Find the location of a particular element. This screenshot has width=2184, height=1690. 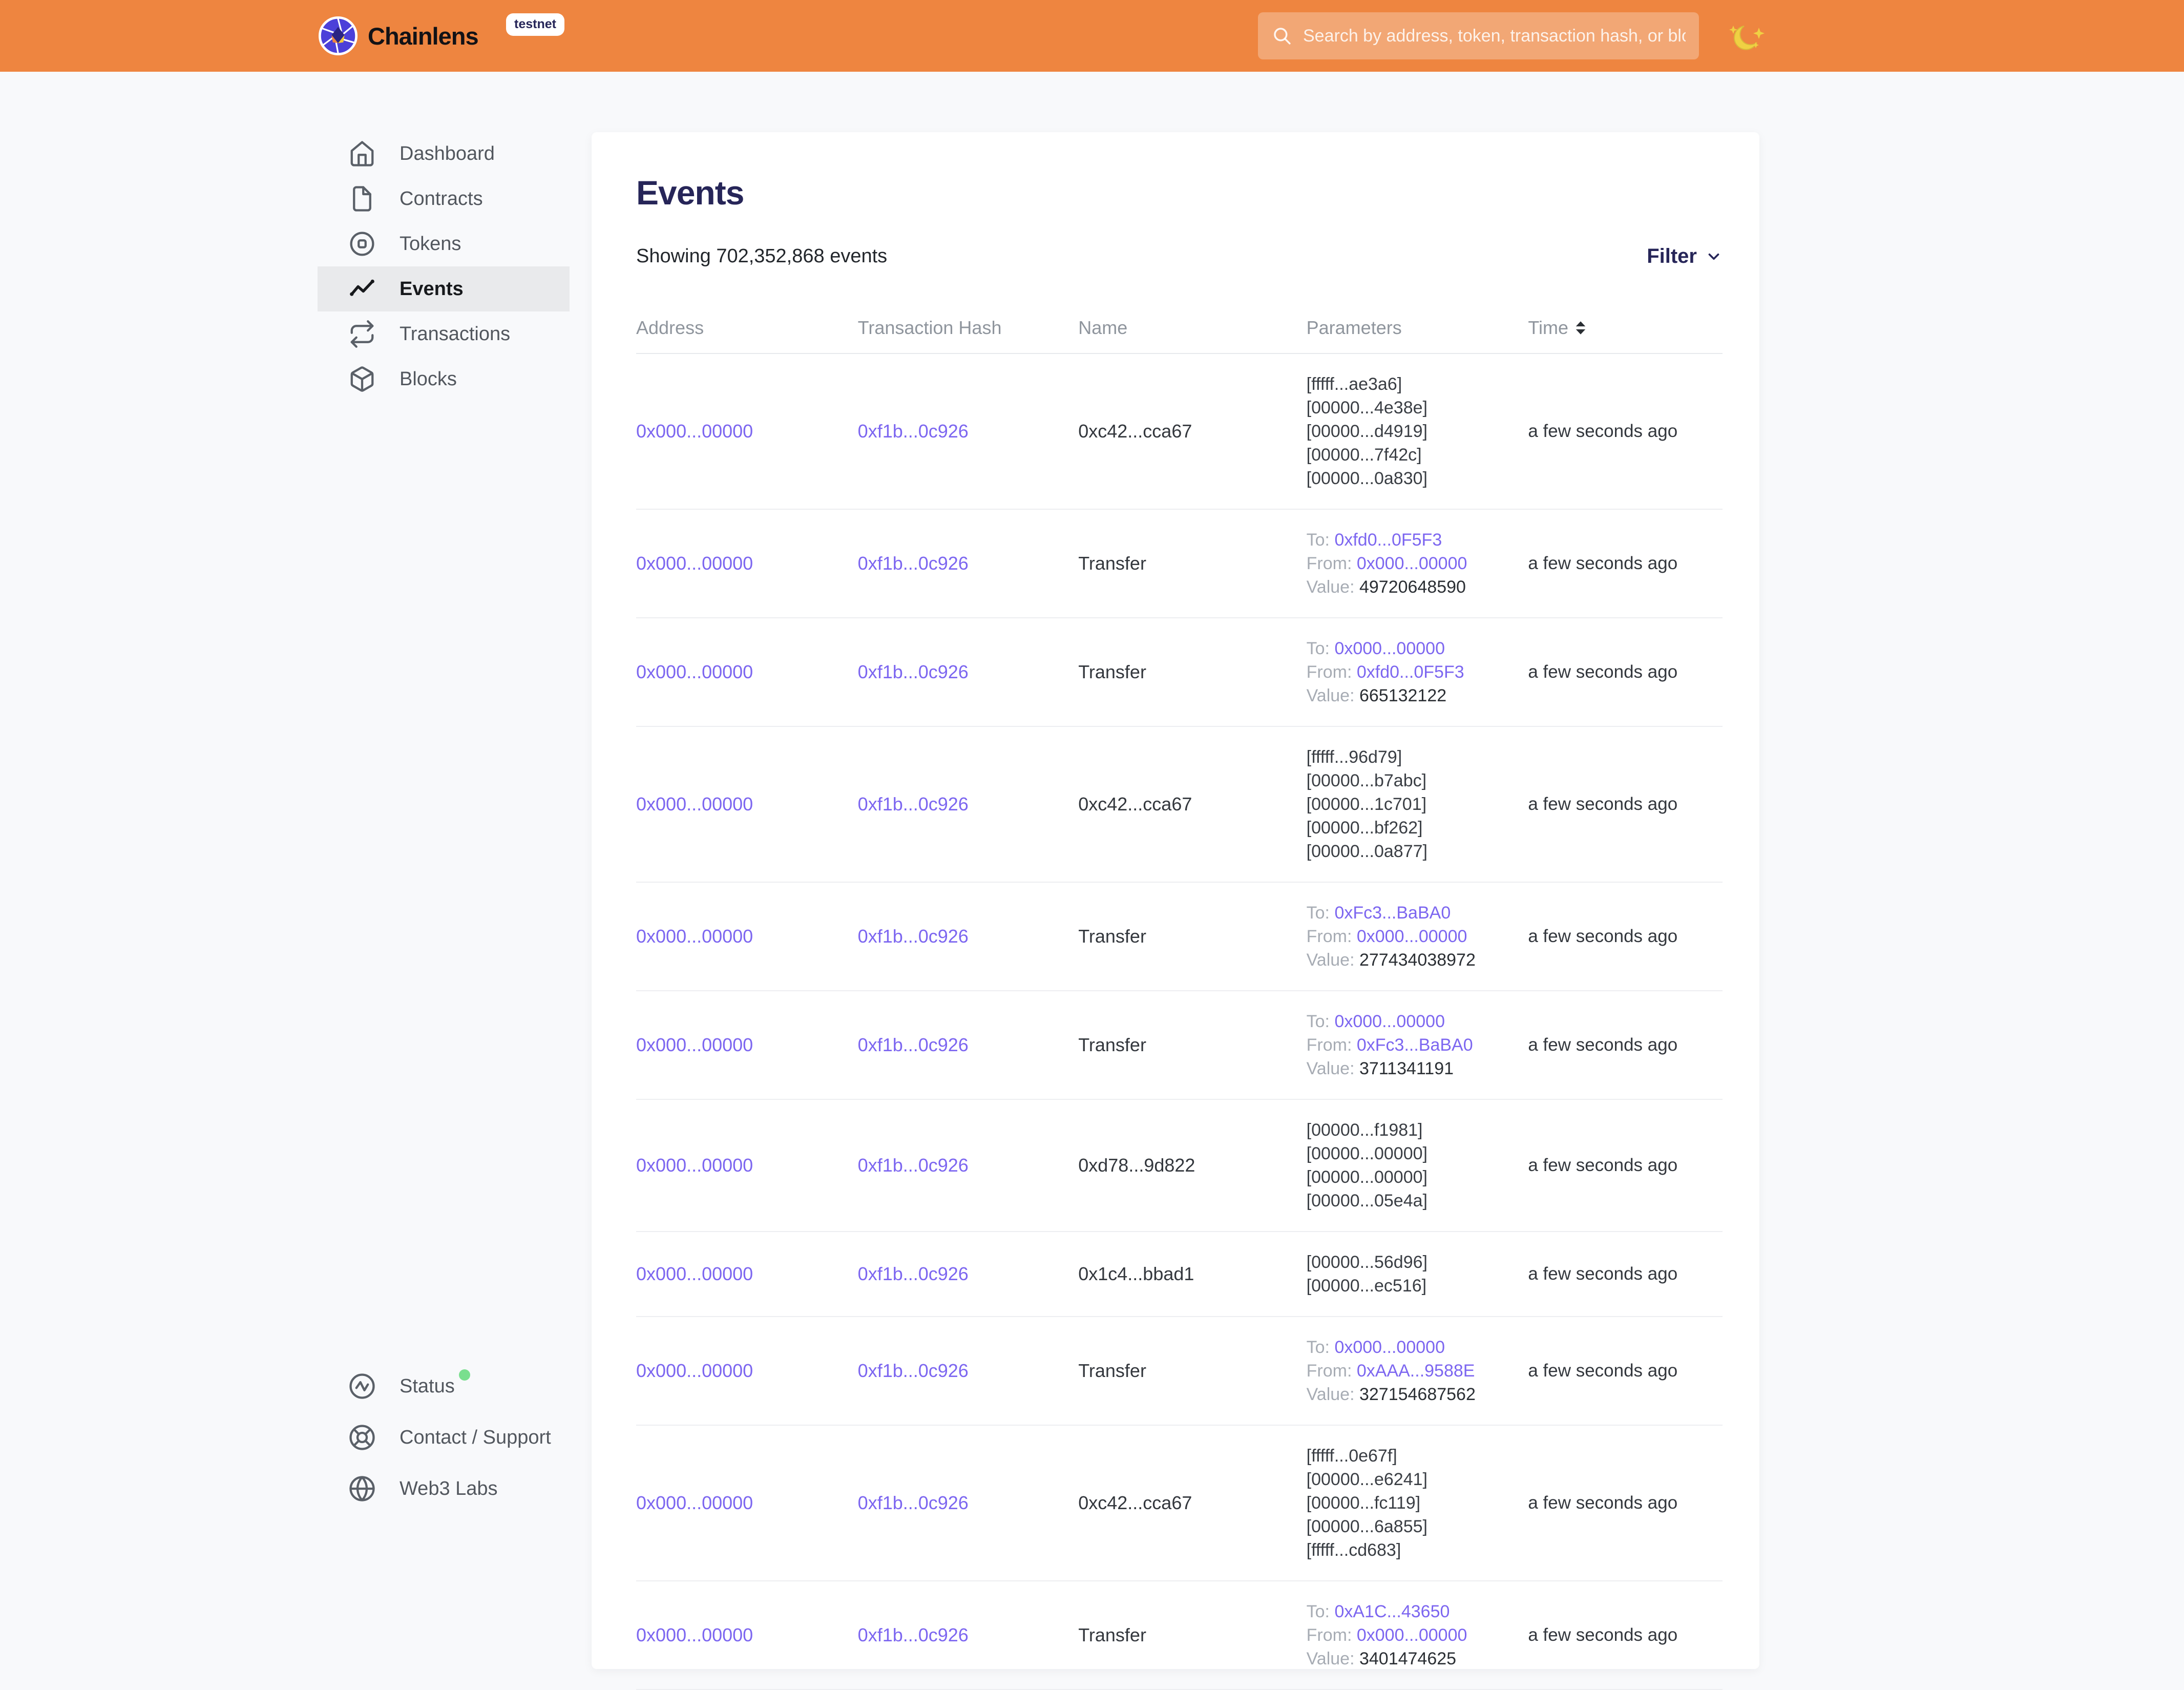

transfer-from-address-link: 0xFc3...BaBA0 is located at coordinates (1414, 1045).